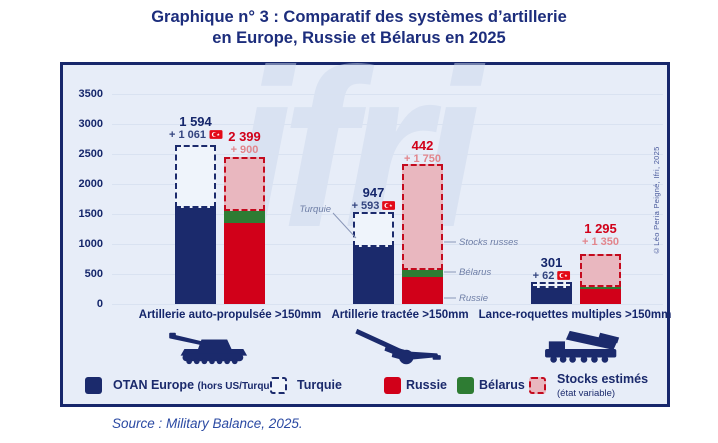 Image resolution: width=718 pixels, height=443 pixels. I want to click on bar-russie-g1, so click(244, 263).